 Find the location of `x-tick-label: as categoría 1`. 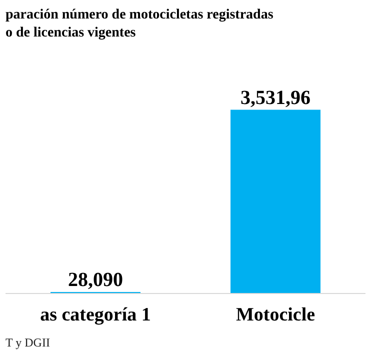

x-tick-label: as categoría 1 is located at coordinates (95, 315).